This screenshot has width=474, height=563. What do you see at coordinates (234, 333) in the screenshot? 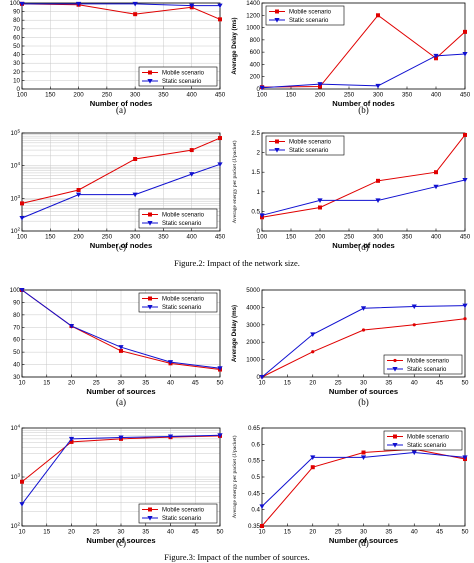
I see `y-axis-label: Average Delay (ms)` at bounding box center [234, 333].